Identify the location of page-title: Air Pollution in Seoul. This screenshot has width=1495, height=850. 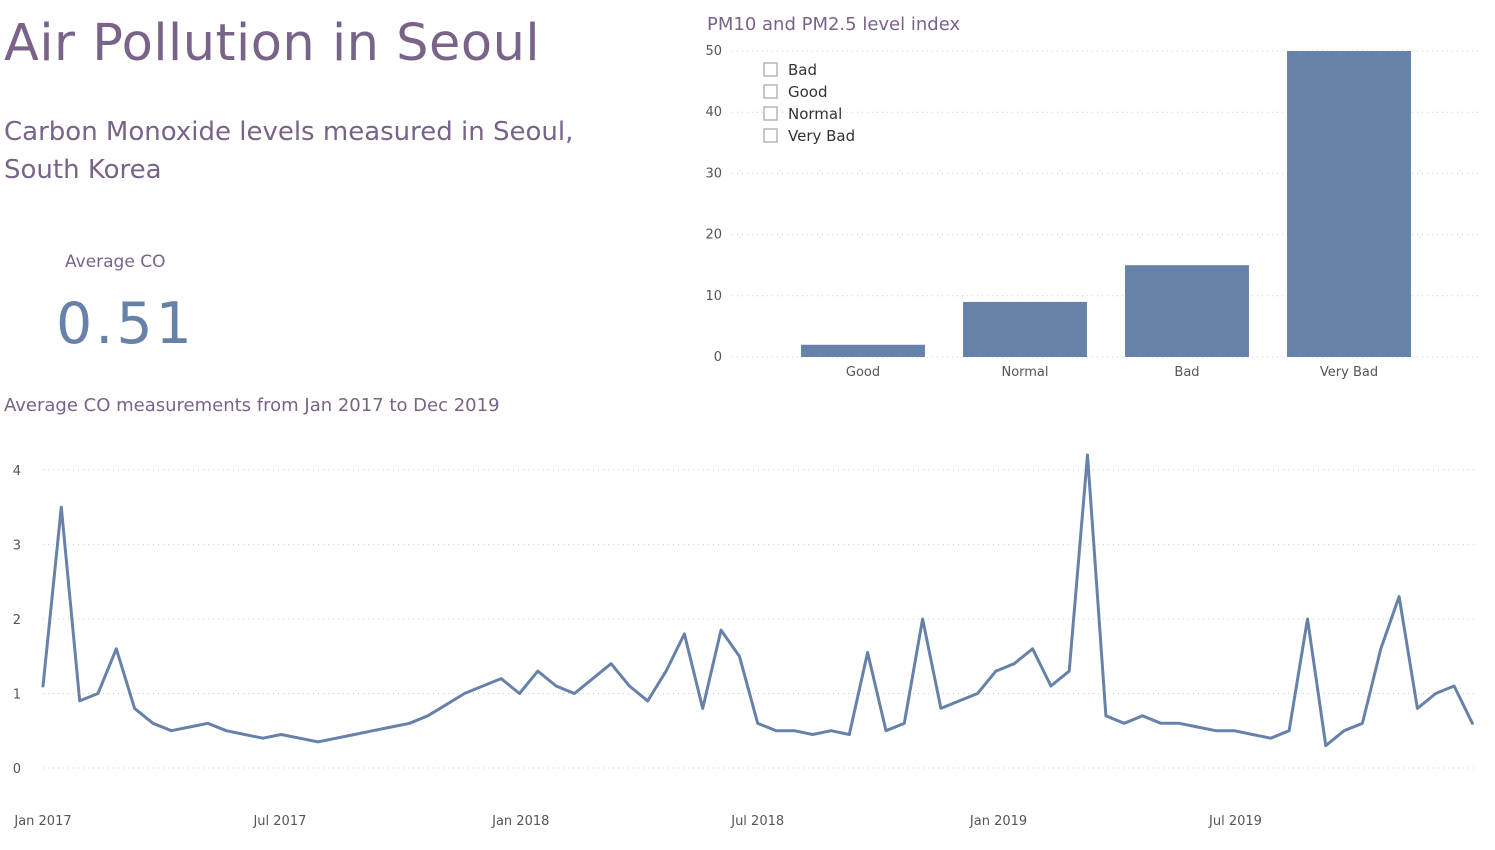
(272, 43).